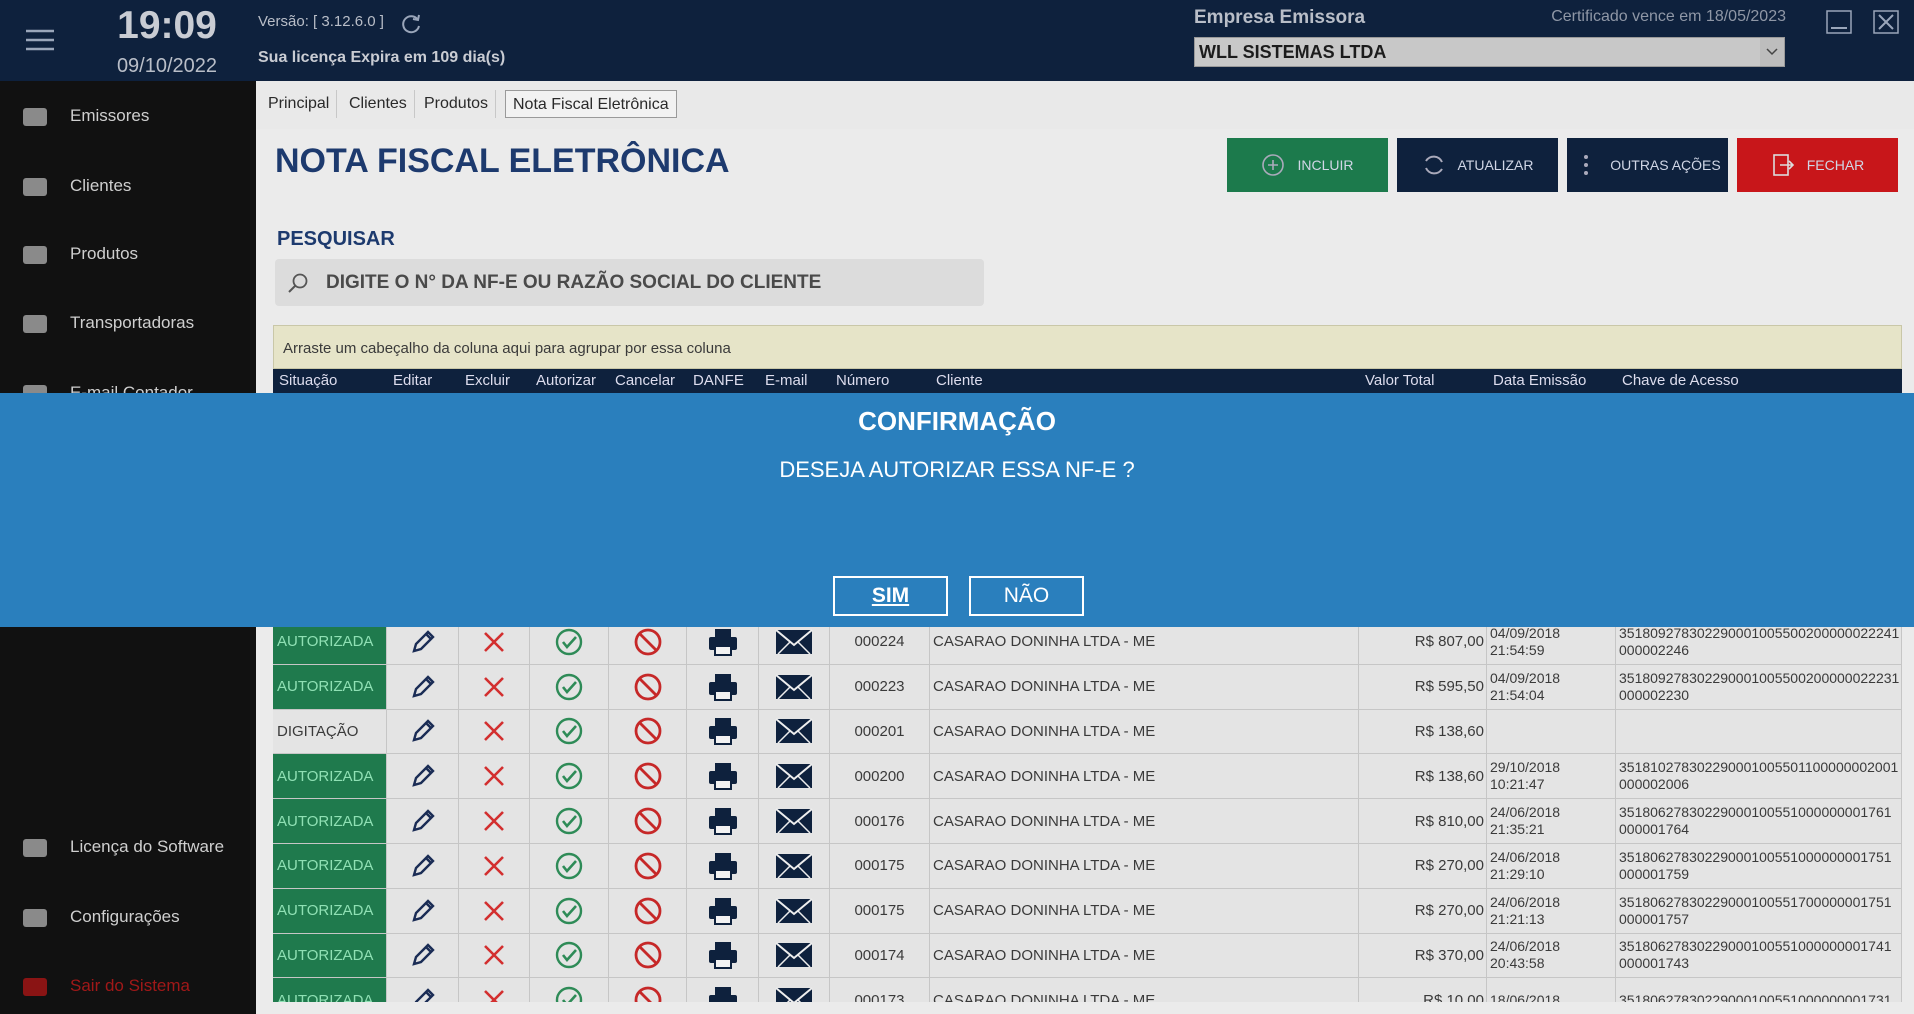  Describe the element at coordinates (566, 380) in the screenshot. I see `column-header: Autorizar` at that location.